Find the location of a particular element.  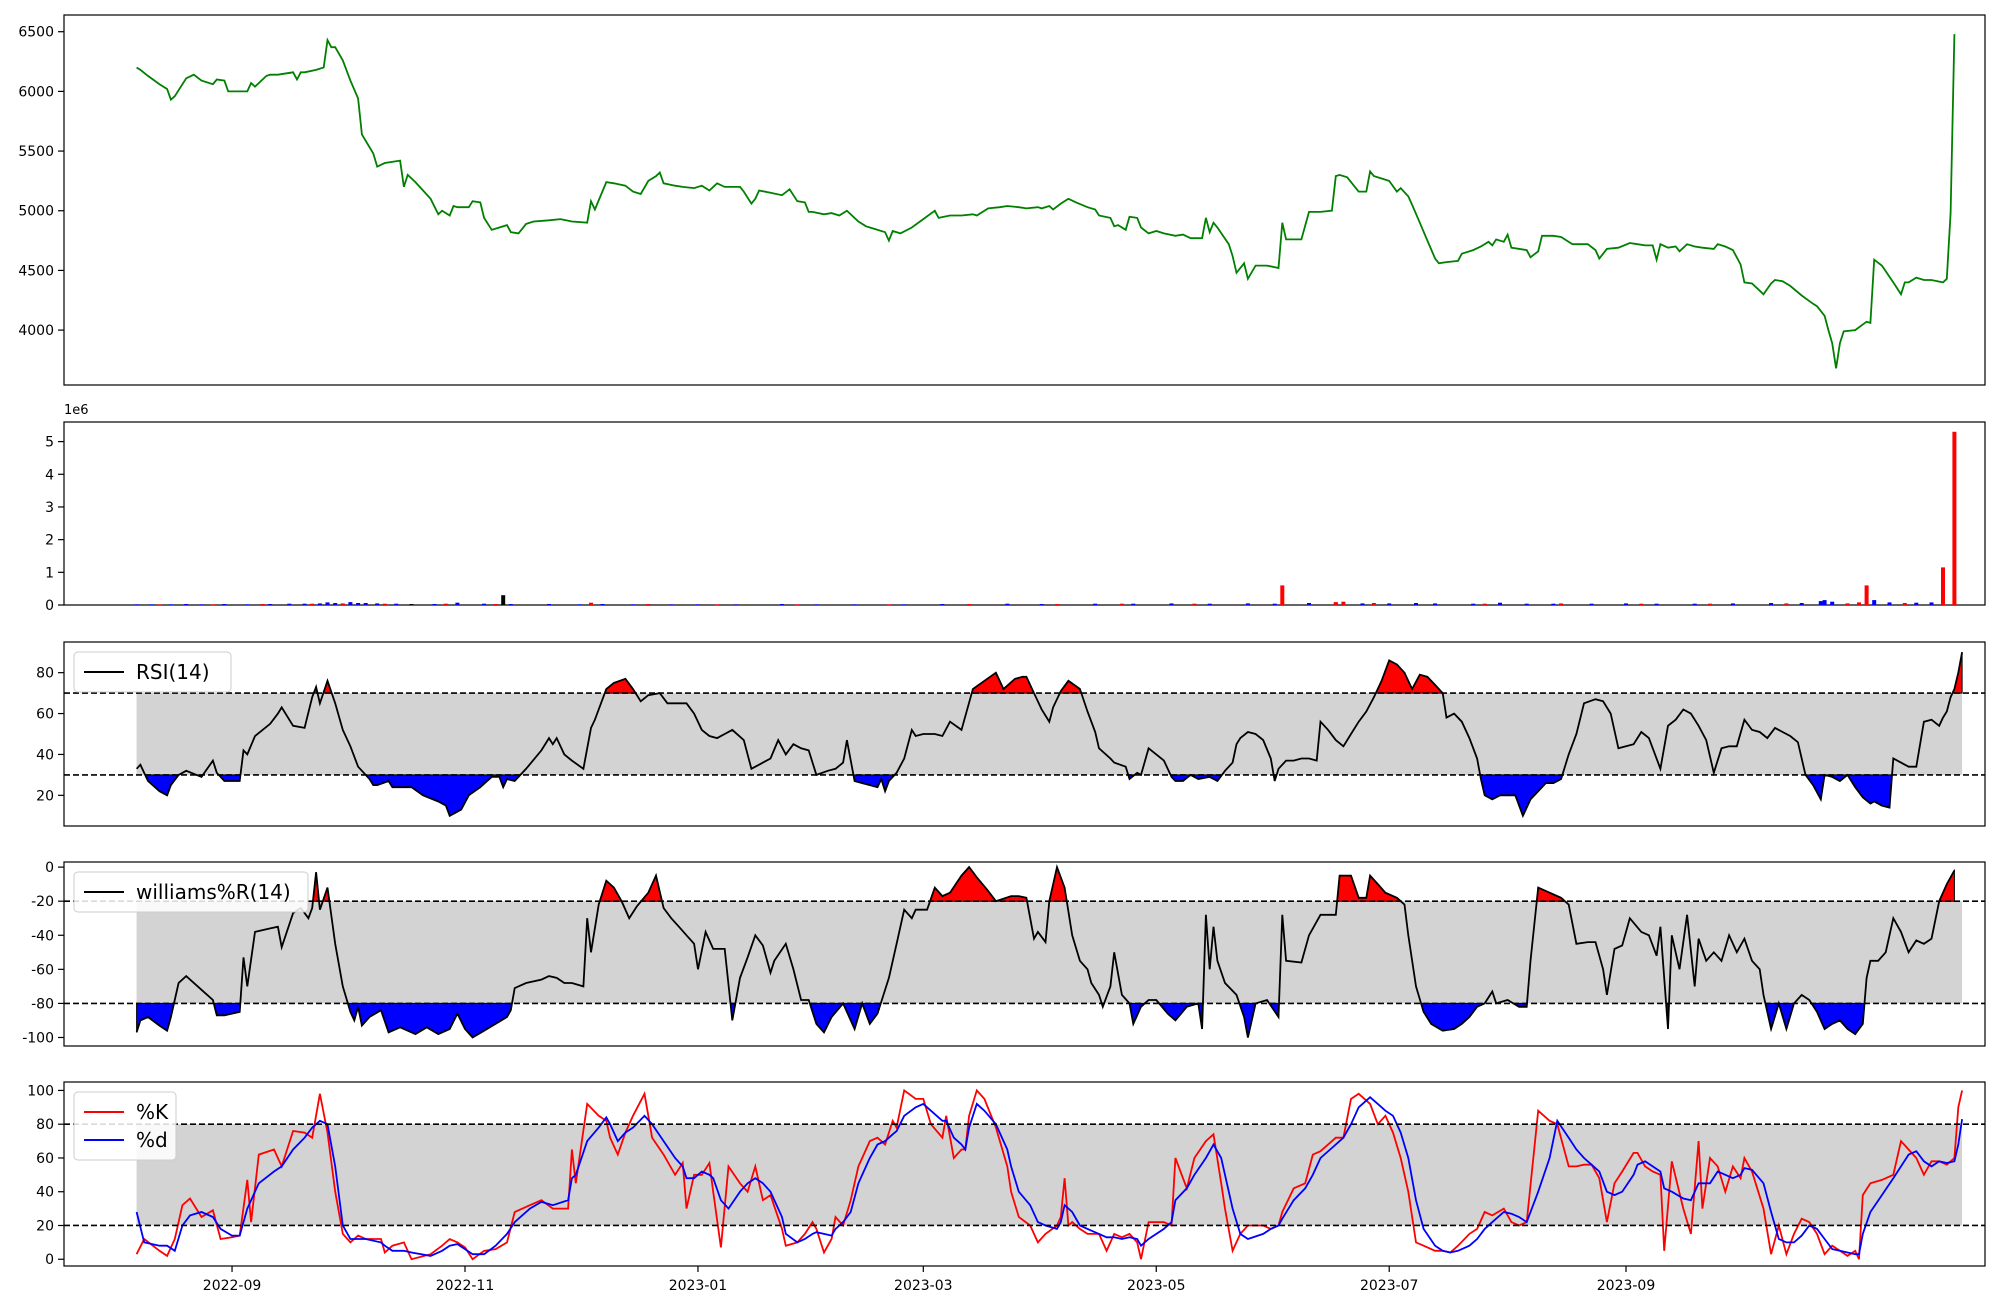

volume-offset-label: 1e6 is located at coordinates (76, 410).